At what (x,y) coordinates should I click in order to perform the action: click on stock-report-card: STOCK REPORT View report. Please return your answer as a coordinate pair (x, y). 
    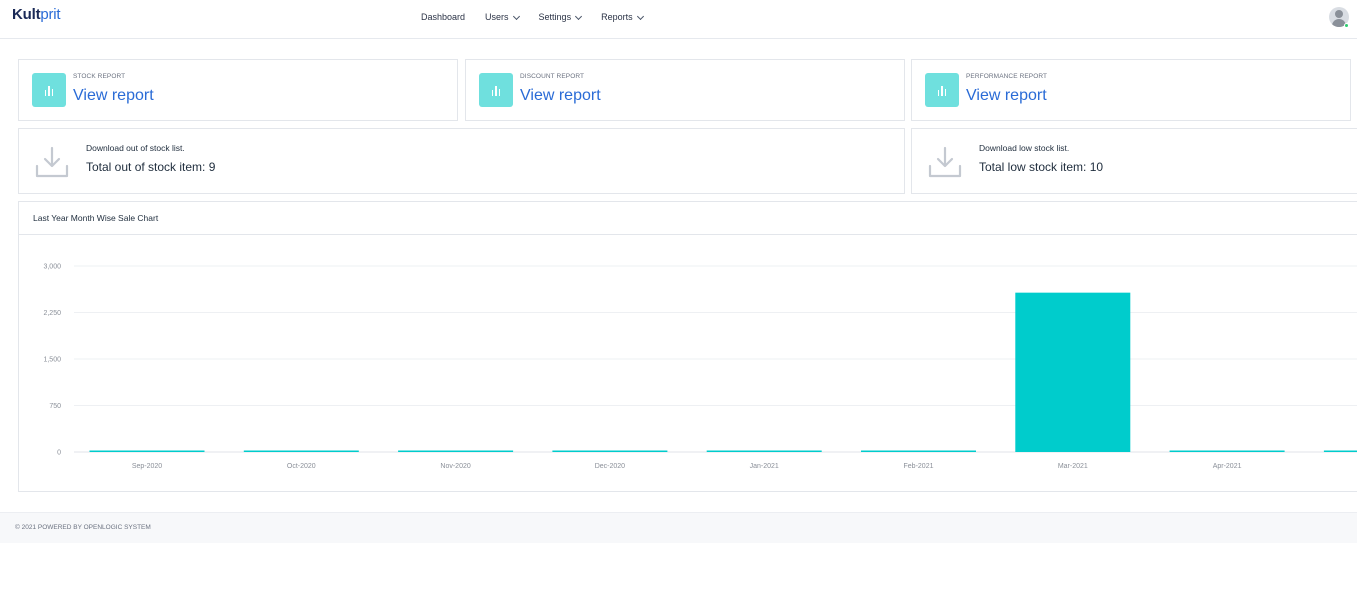
    Looking at the image, I should click on (238, 90).